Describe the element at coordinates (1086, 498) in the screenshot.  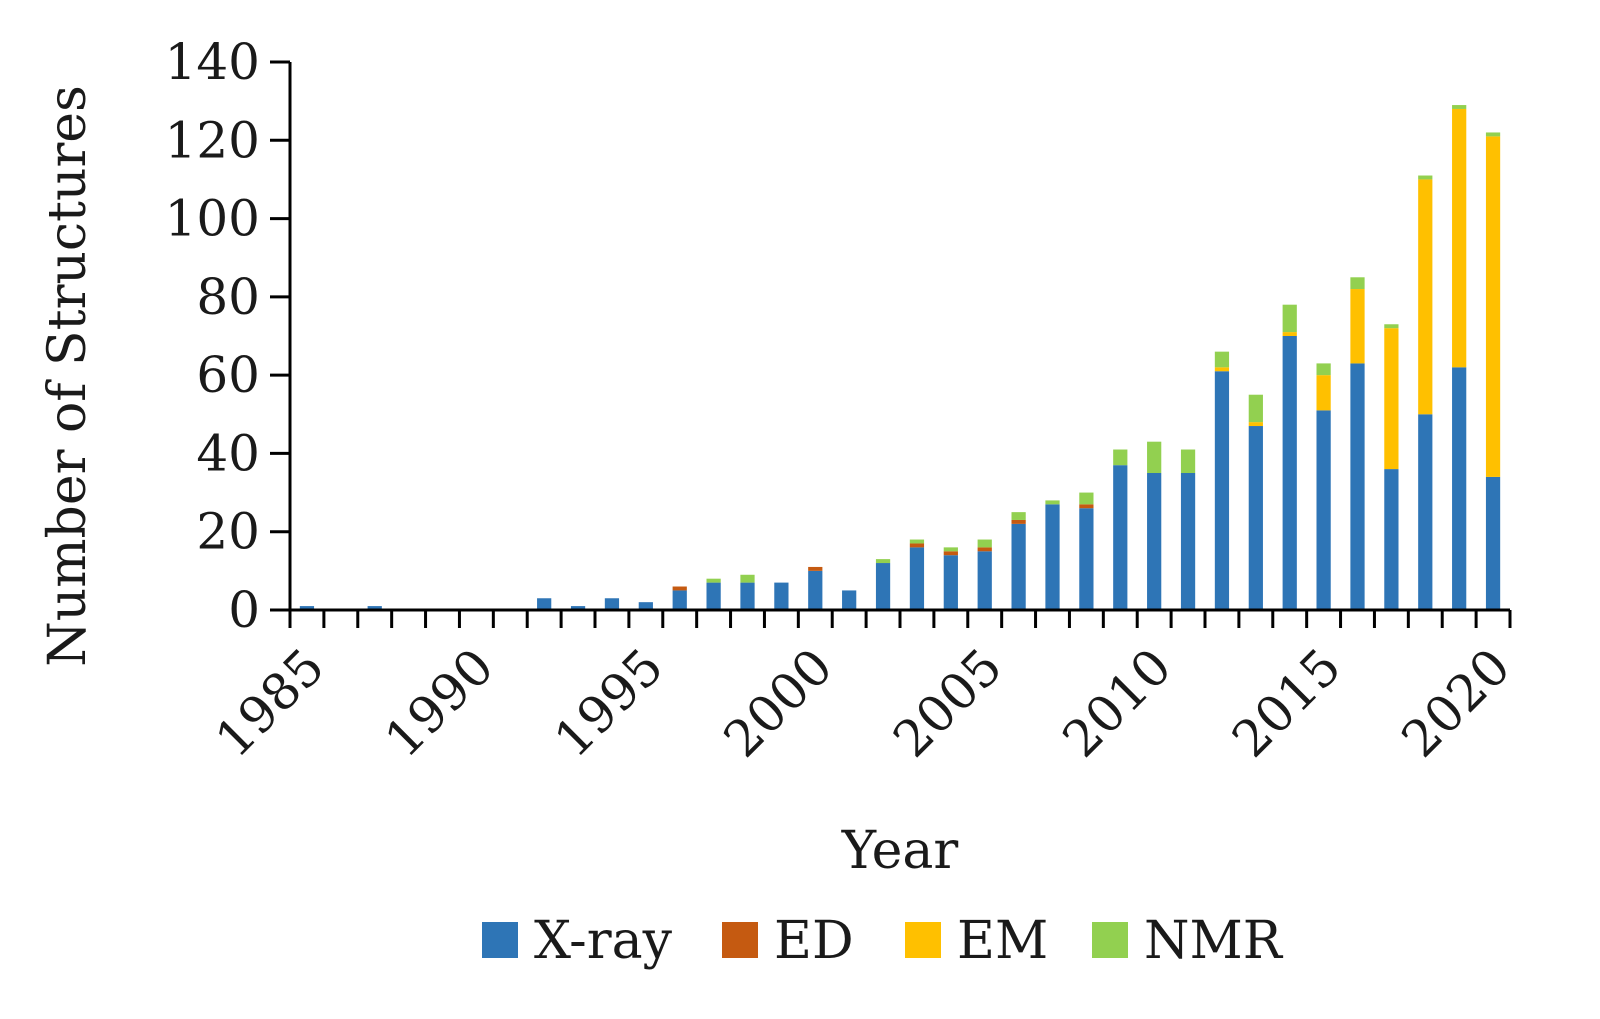
I see `bar-nmr-2008` at that location.